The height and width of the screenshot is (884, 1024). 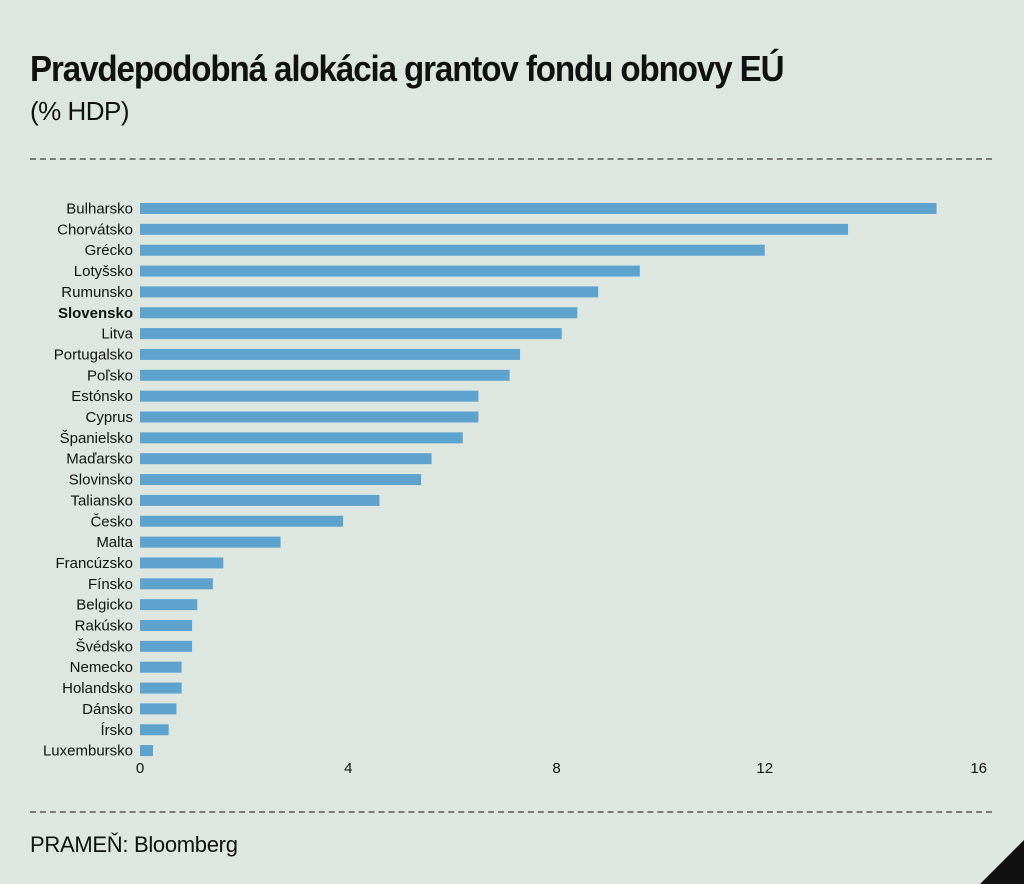 What do you see at coordinates (140, 768) in the screenshot?
I see `x-tick-label: 0` at bounding box center [140, 768].